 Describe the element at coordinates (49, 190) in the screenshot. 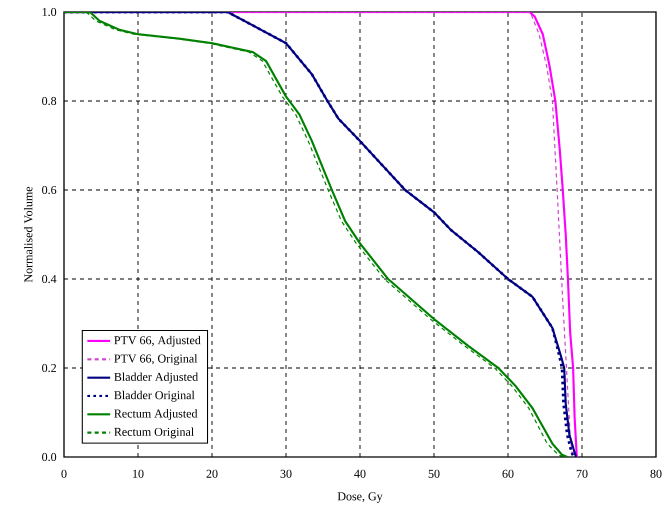

I see `y-tick-label: 0.6` at that location.